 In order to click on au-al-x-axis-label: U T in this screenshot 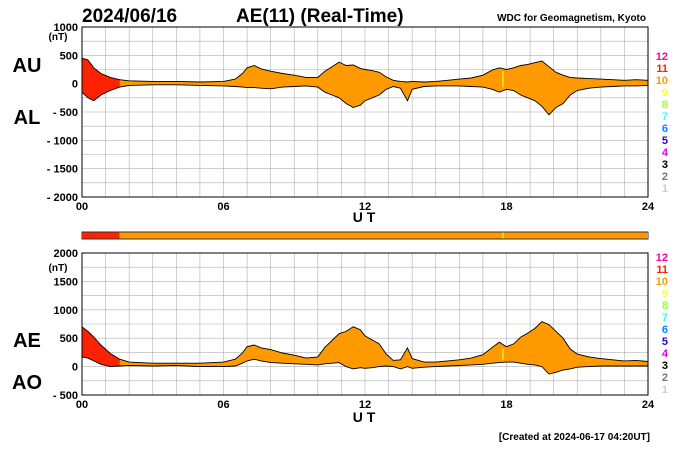, I will do `click(364, 217)`.